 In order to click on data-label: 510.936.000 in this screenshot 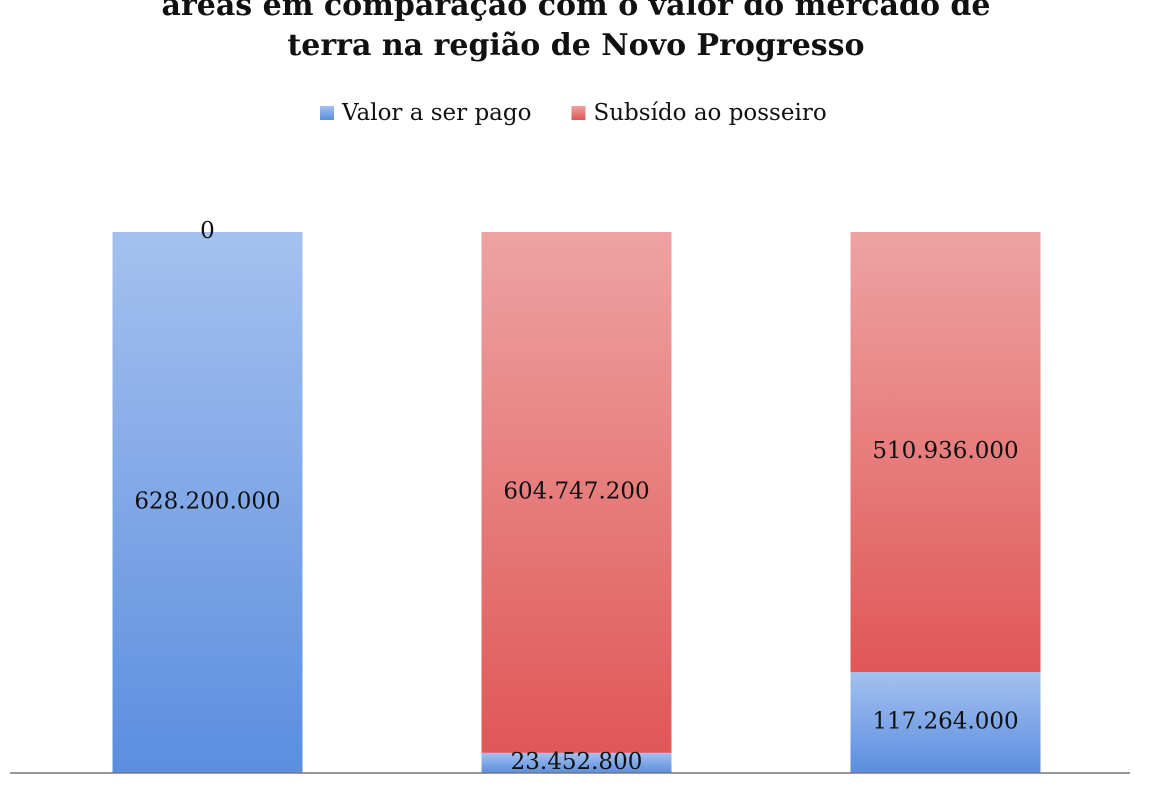, I will do `click(945, 451)`.